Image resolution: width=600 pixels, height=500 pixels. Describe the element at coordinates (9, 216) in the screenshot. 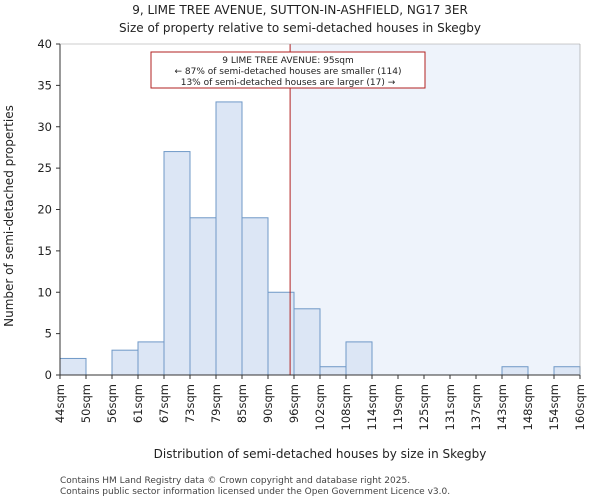

I see `y-axis-label: Number of semi-detached properties` at that location.